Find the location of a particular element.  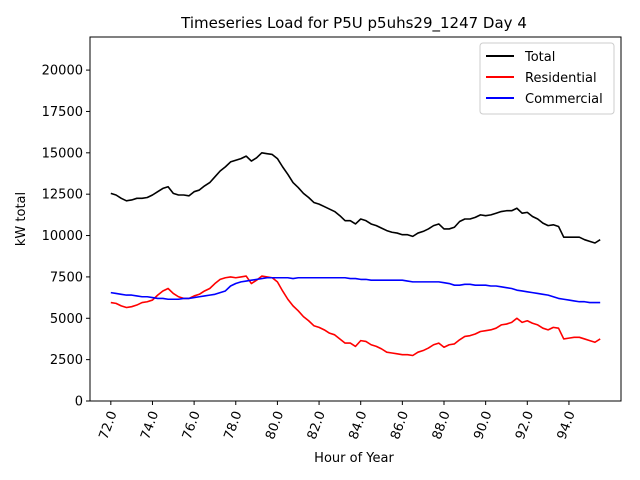

legend-box is located at coordinates (547, 78).